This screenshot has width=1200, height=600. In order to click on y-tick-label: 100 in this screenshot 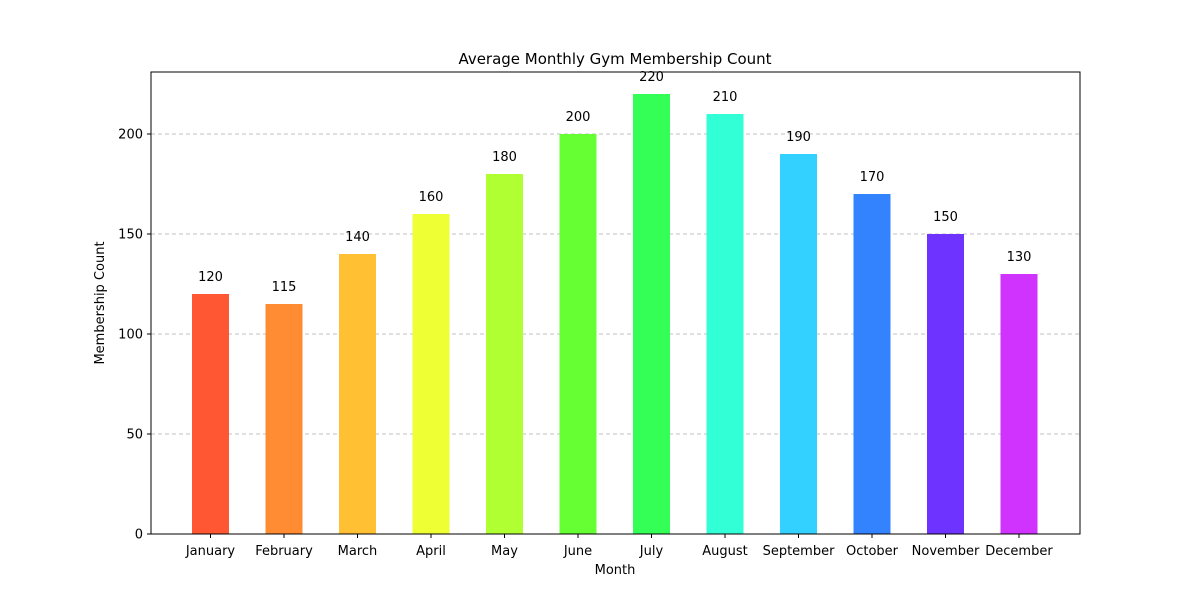, I will do `click(130, 335)`.